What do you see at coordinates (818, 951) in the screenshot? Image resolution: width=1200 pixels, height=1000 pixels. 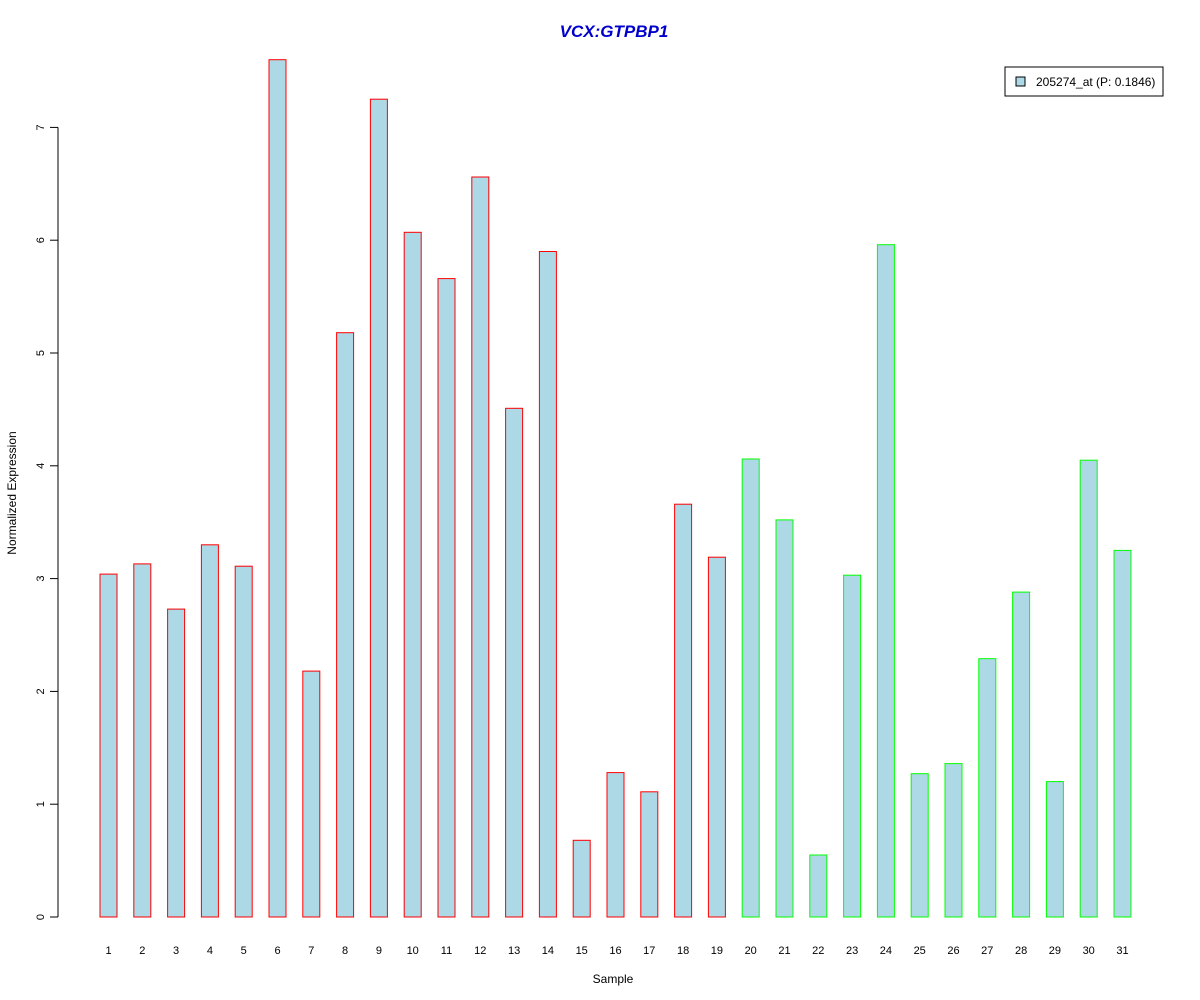 I see `x-tick-label-22: 22` at bounding box center [818, 951].